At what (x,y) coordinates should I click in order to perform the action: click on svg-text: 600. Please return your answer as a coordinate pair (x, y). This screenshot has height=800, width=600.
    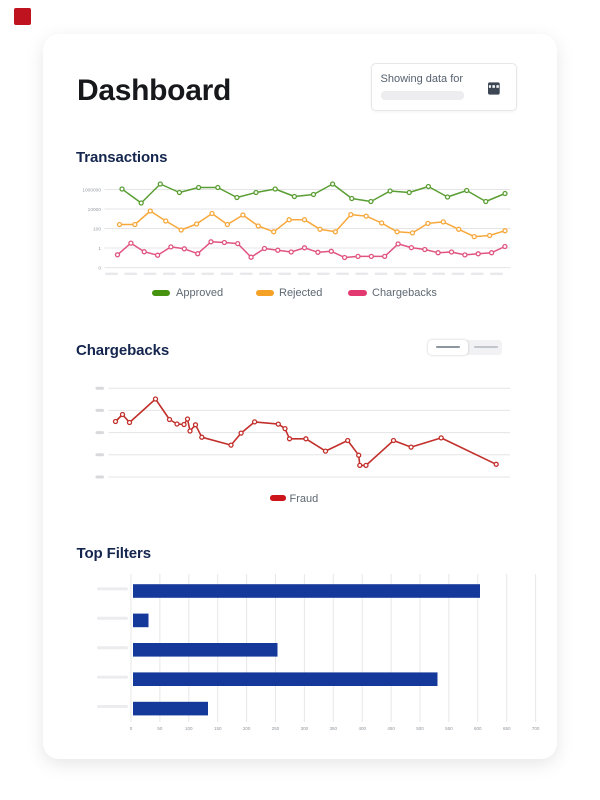
    Looking at the image, I should click on (478, 728).